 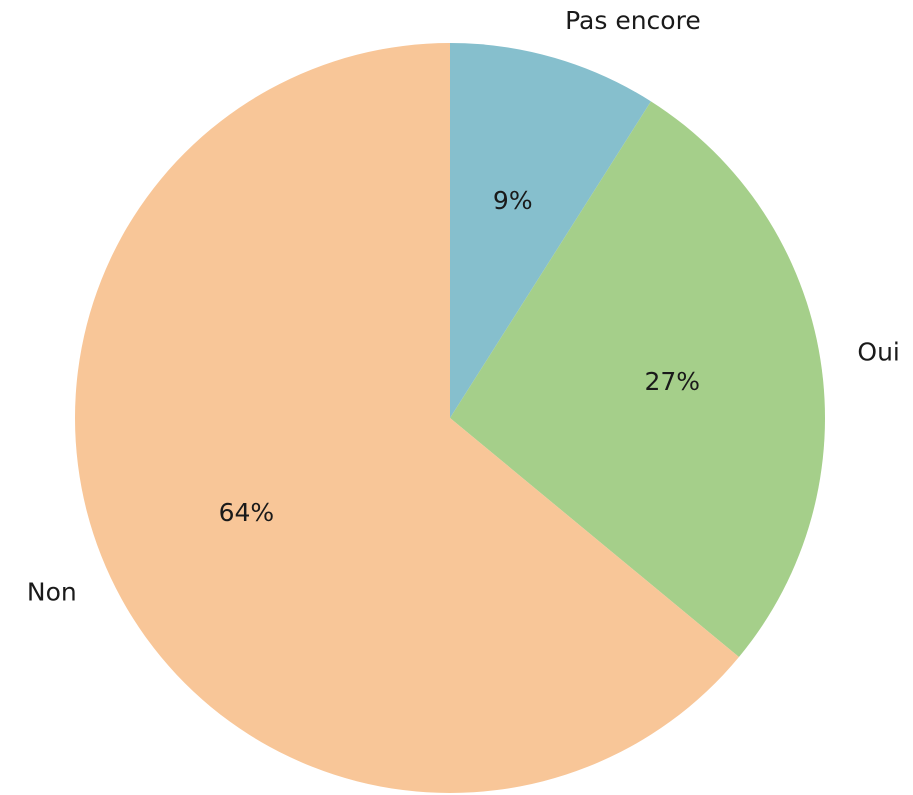 I want to click on pie-slice, so click(x=550, y=230).